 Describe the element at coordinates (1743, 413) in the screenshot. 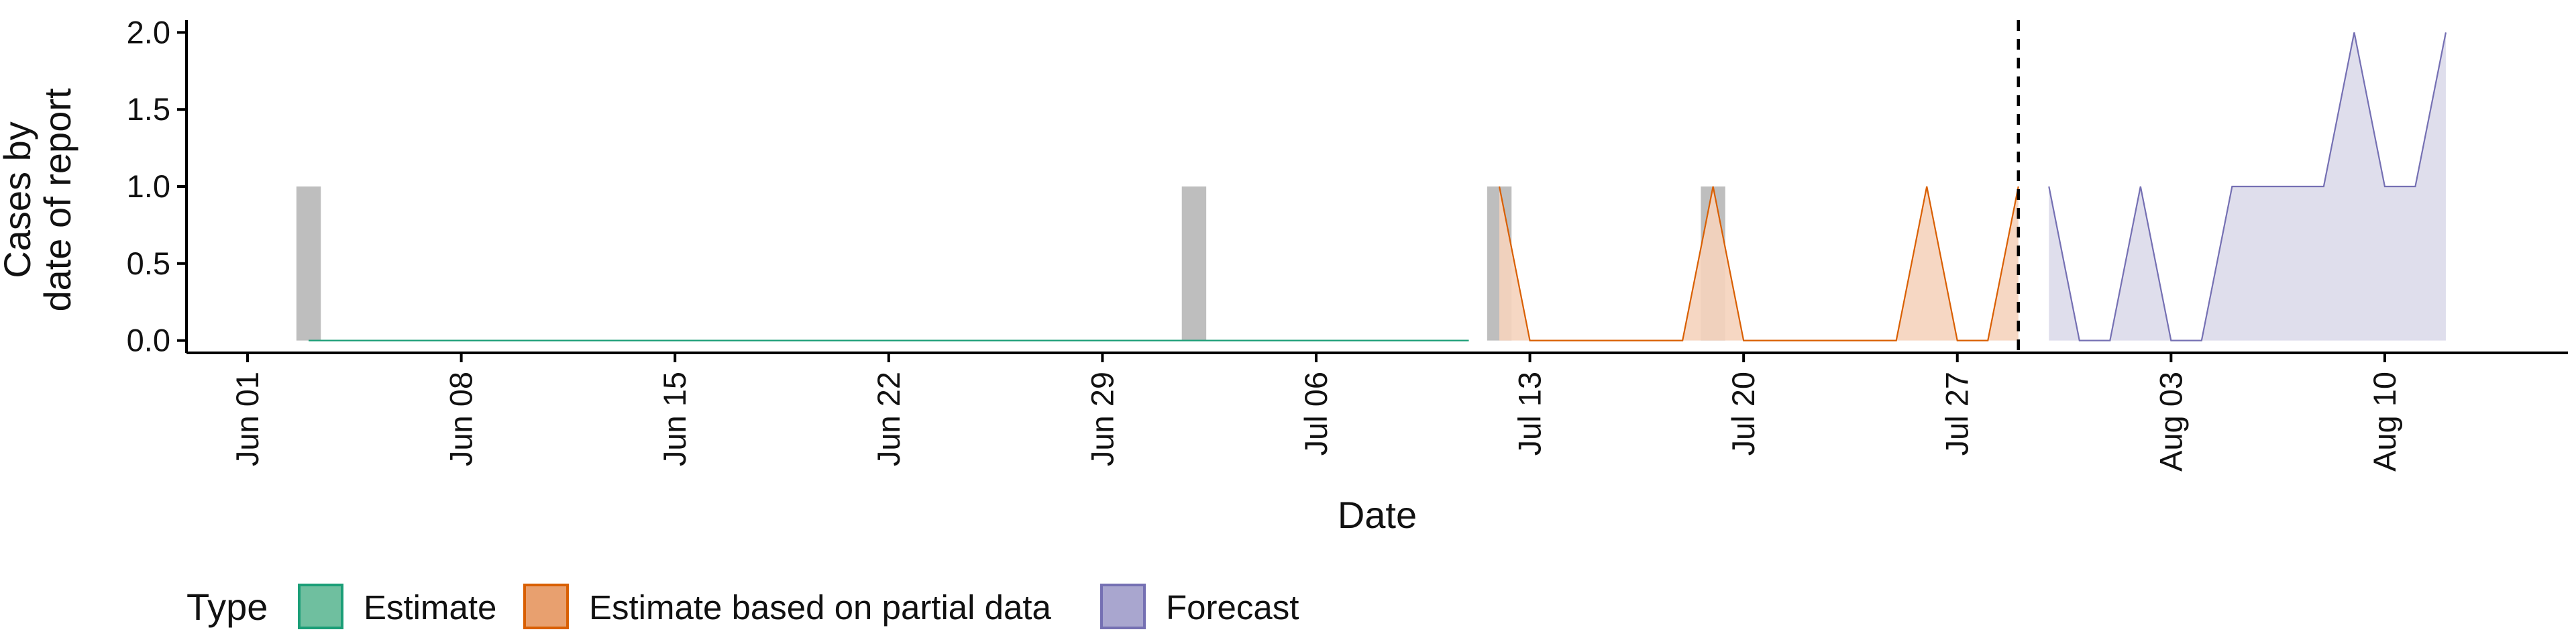

I see `x-tick-label-8: Jul 20` at that location.